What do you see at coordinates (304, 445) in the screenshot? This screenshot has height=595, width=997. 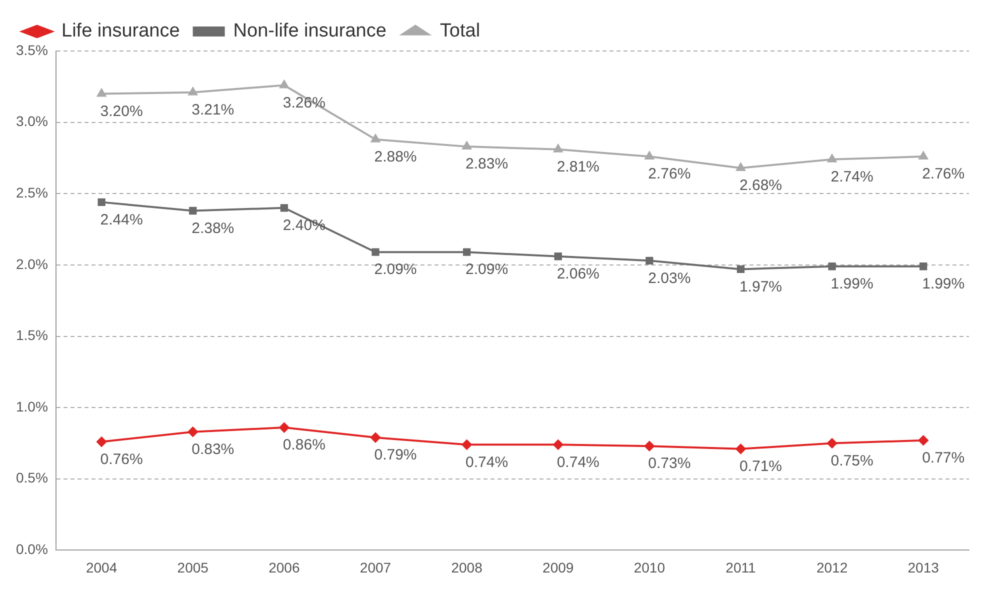 I see `data-label: 0.86%` at bounding box center [304, 445].